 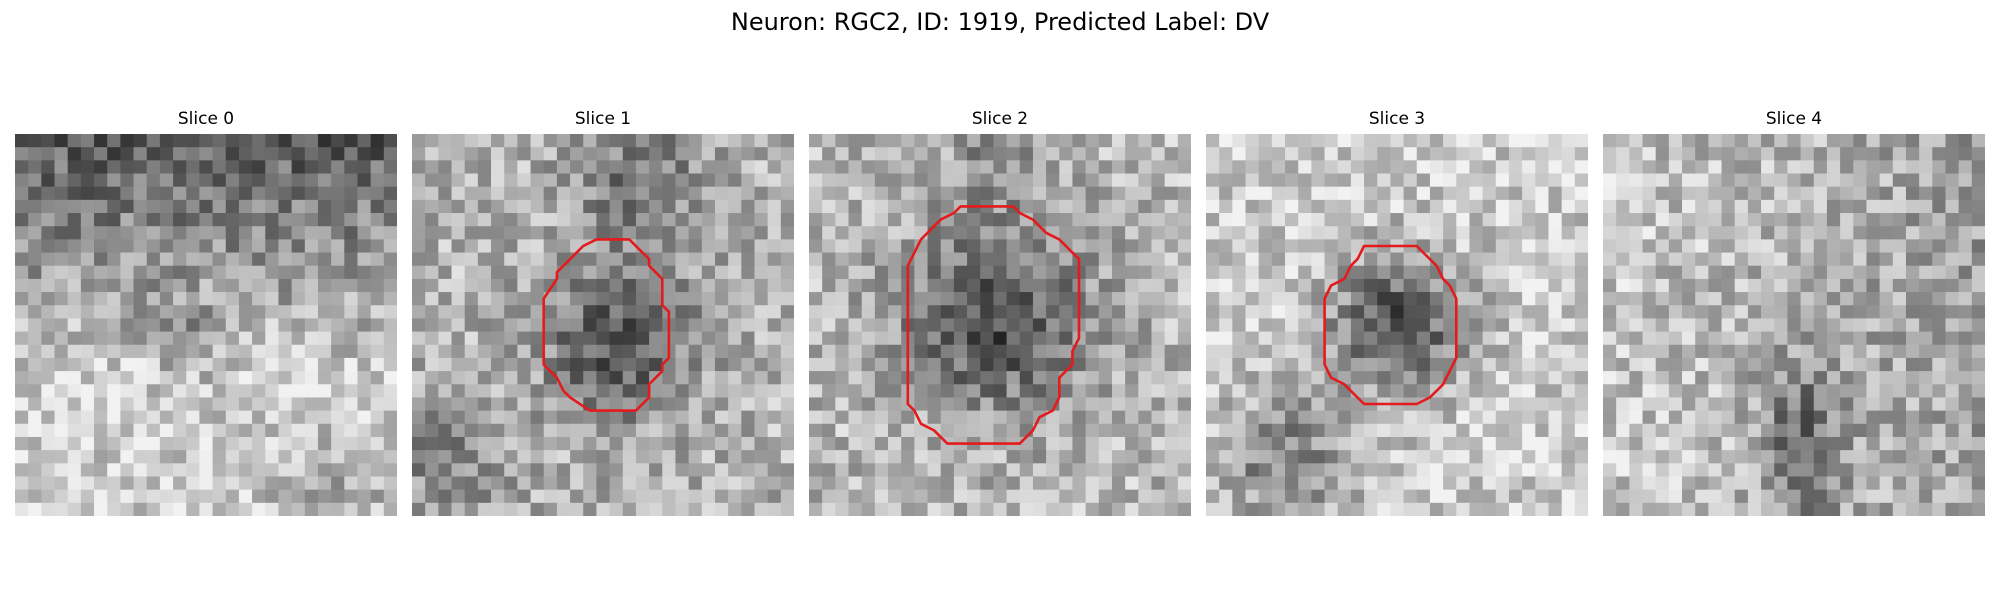 I want to click on slice-0-micrograph, so click(x=206, y=325).